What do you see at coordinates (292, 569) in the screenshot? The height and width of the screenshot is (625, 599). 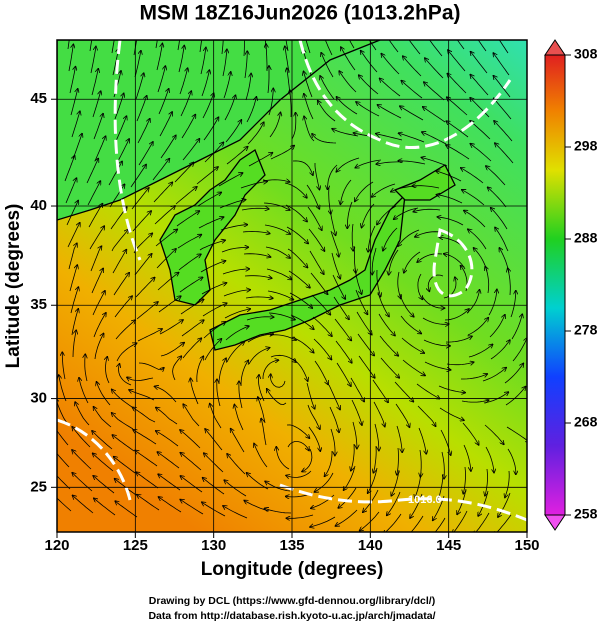 I see `x-axis-label: Longitude (degrees)` at bounding box center [292, 569].